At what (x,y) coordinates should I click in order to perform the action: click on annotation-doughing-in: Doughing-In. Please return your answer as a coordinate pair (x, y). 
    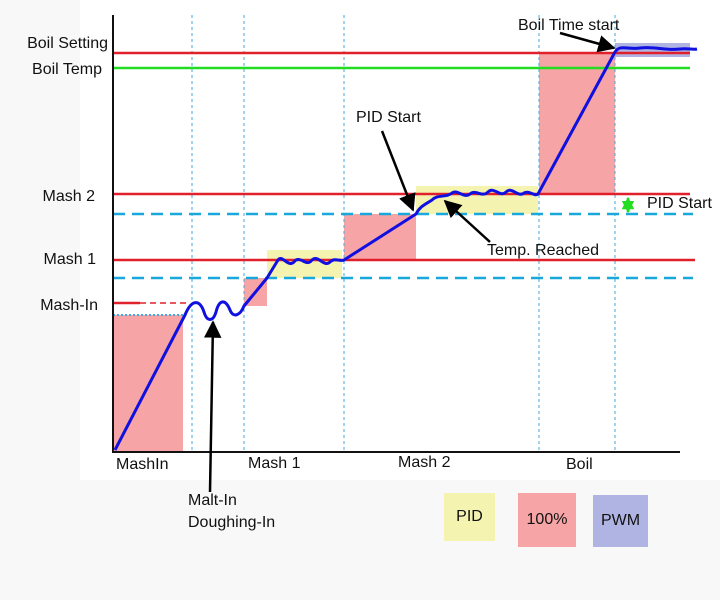
    Looking at the image, I should click on (231, 522).